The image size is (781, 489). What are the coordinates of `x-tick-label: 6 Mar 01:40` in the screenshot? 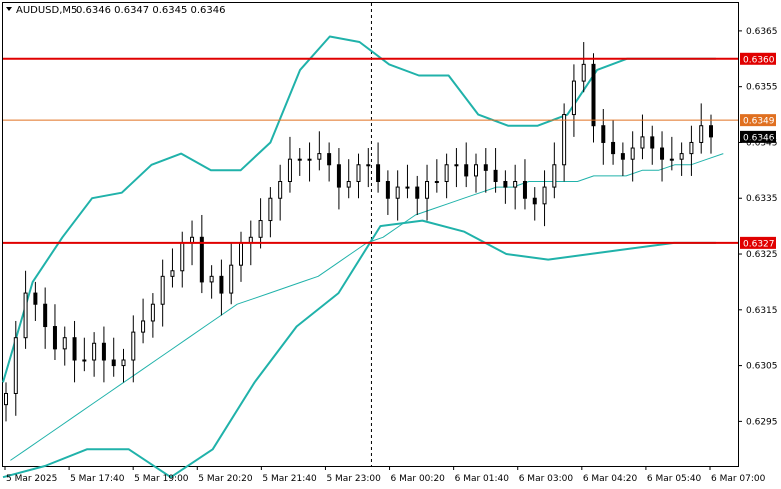 It's located at (482, 479).